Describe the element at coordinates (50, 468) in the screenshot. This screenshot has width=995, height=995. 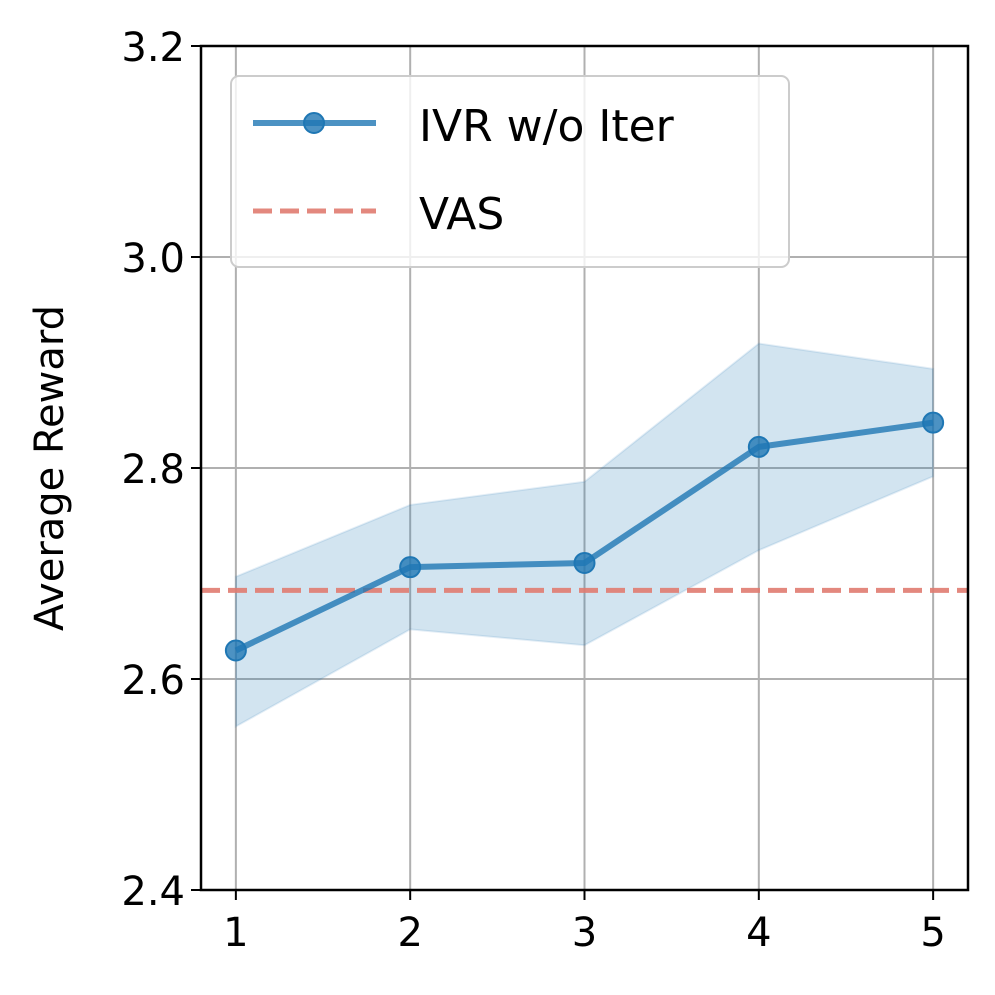
I see `y-axis-label: Average Reward` at that location.